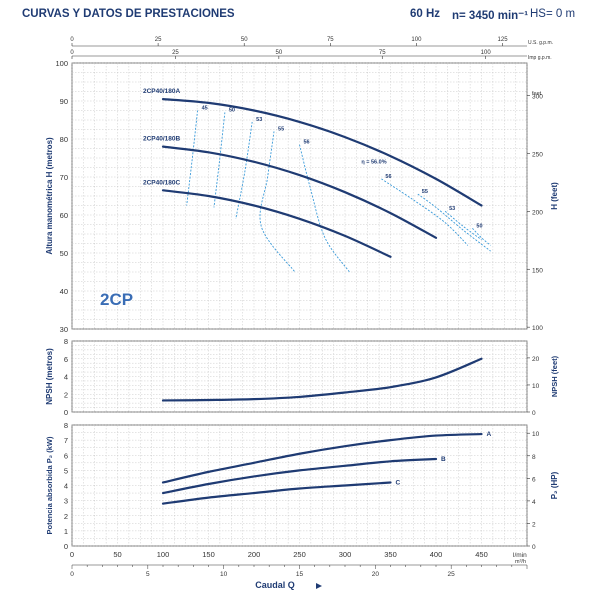 The width and height of the screenshot is (600, 600). I want to click on power-ytick-right-label: 10, so click(536, 434).